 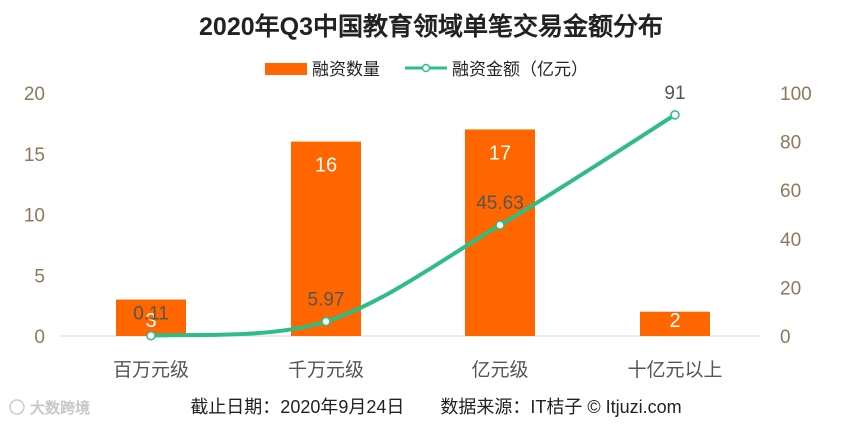 What do you see at coordinates (286, 69) in the screenshot?
I see `legend-swatch-bar` at bounding box center [286, 69].